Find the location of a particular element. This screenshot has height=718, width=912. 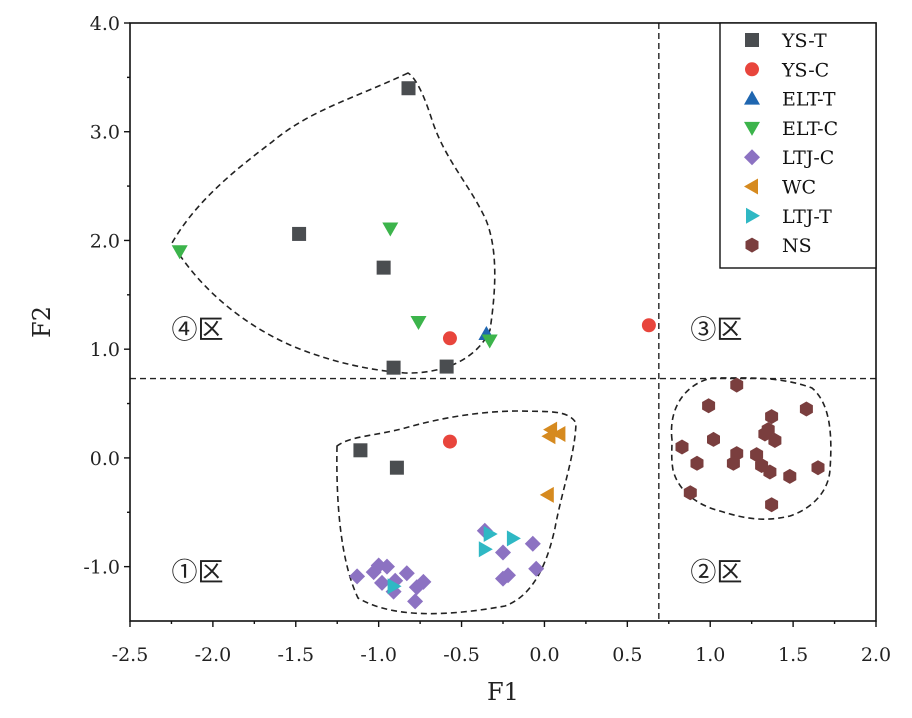

x-tick-label: 2.0 is located at coordinates (876, 655).